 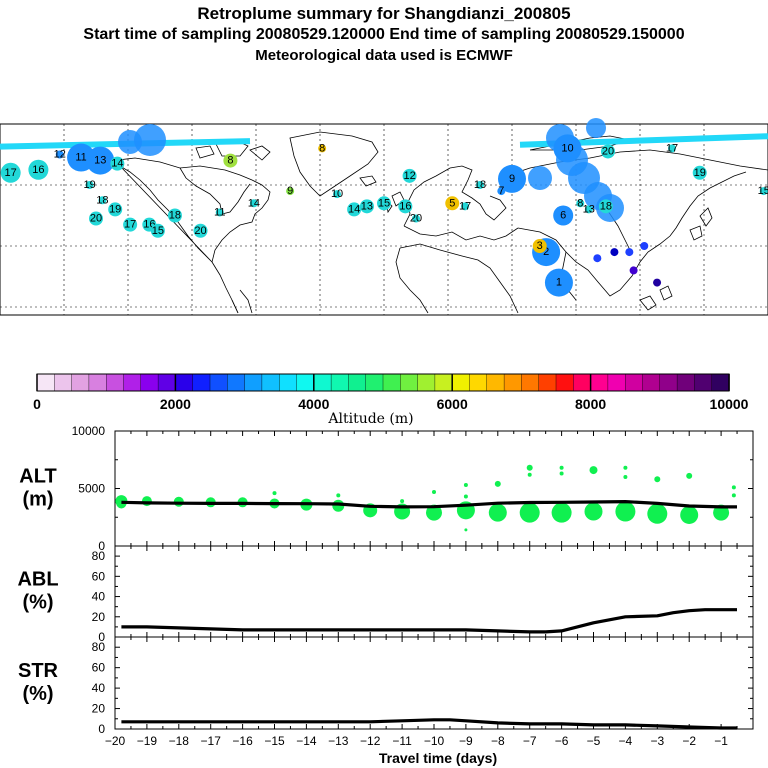 What do you see at coordinates (101, 546) in the screenshot?
I see `y-tick-label: 0` at bounding box center [101, 546].